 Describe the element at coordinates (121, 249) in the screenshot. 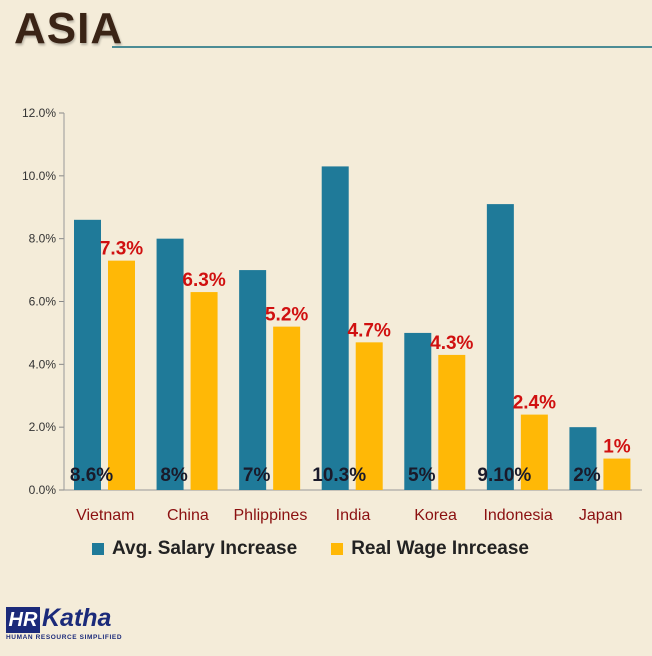

I see `data-label-real-wage: 7.3%` at that location.